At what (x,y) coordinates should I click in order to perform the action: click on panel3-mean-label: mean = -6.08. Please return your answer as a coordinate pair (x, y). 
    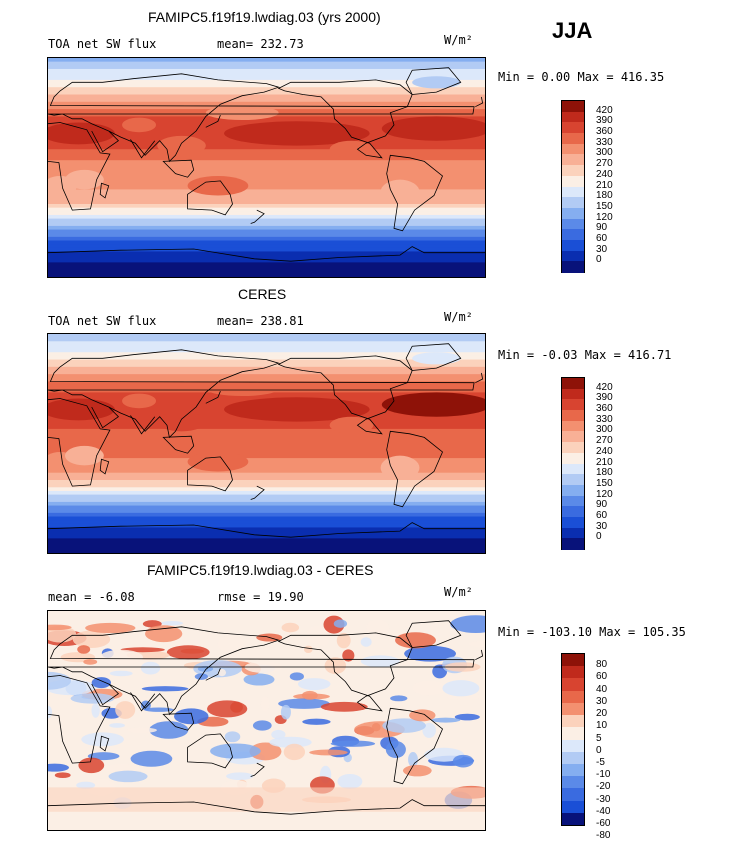
    Looking at the image, I should click on (91, 597).